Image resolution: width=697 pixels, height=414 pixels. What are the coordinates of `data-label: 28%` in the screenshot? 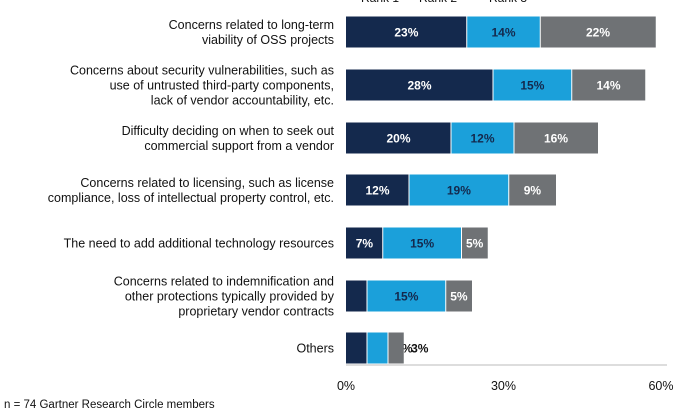 It's located at (419, 86).